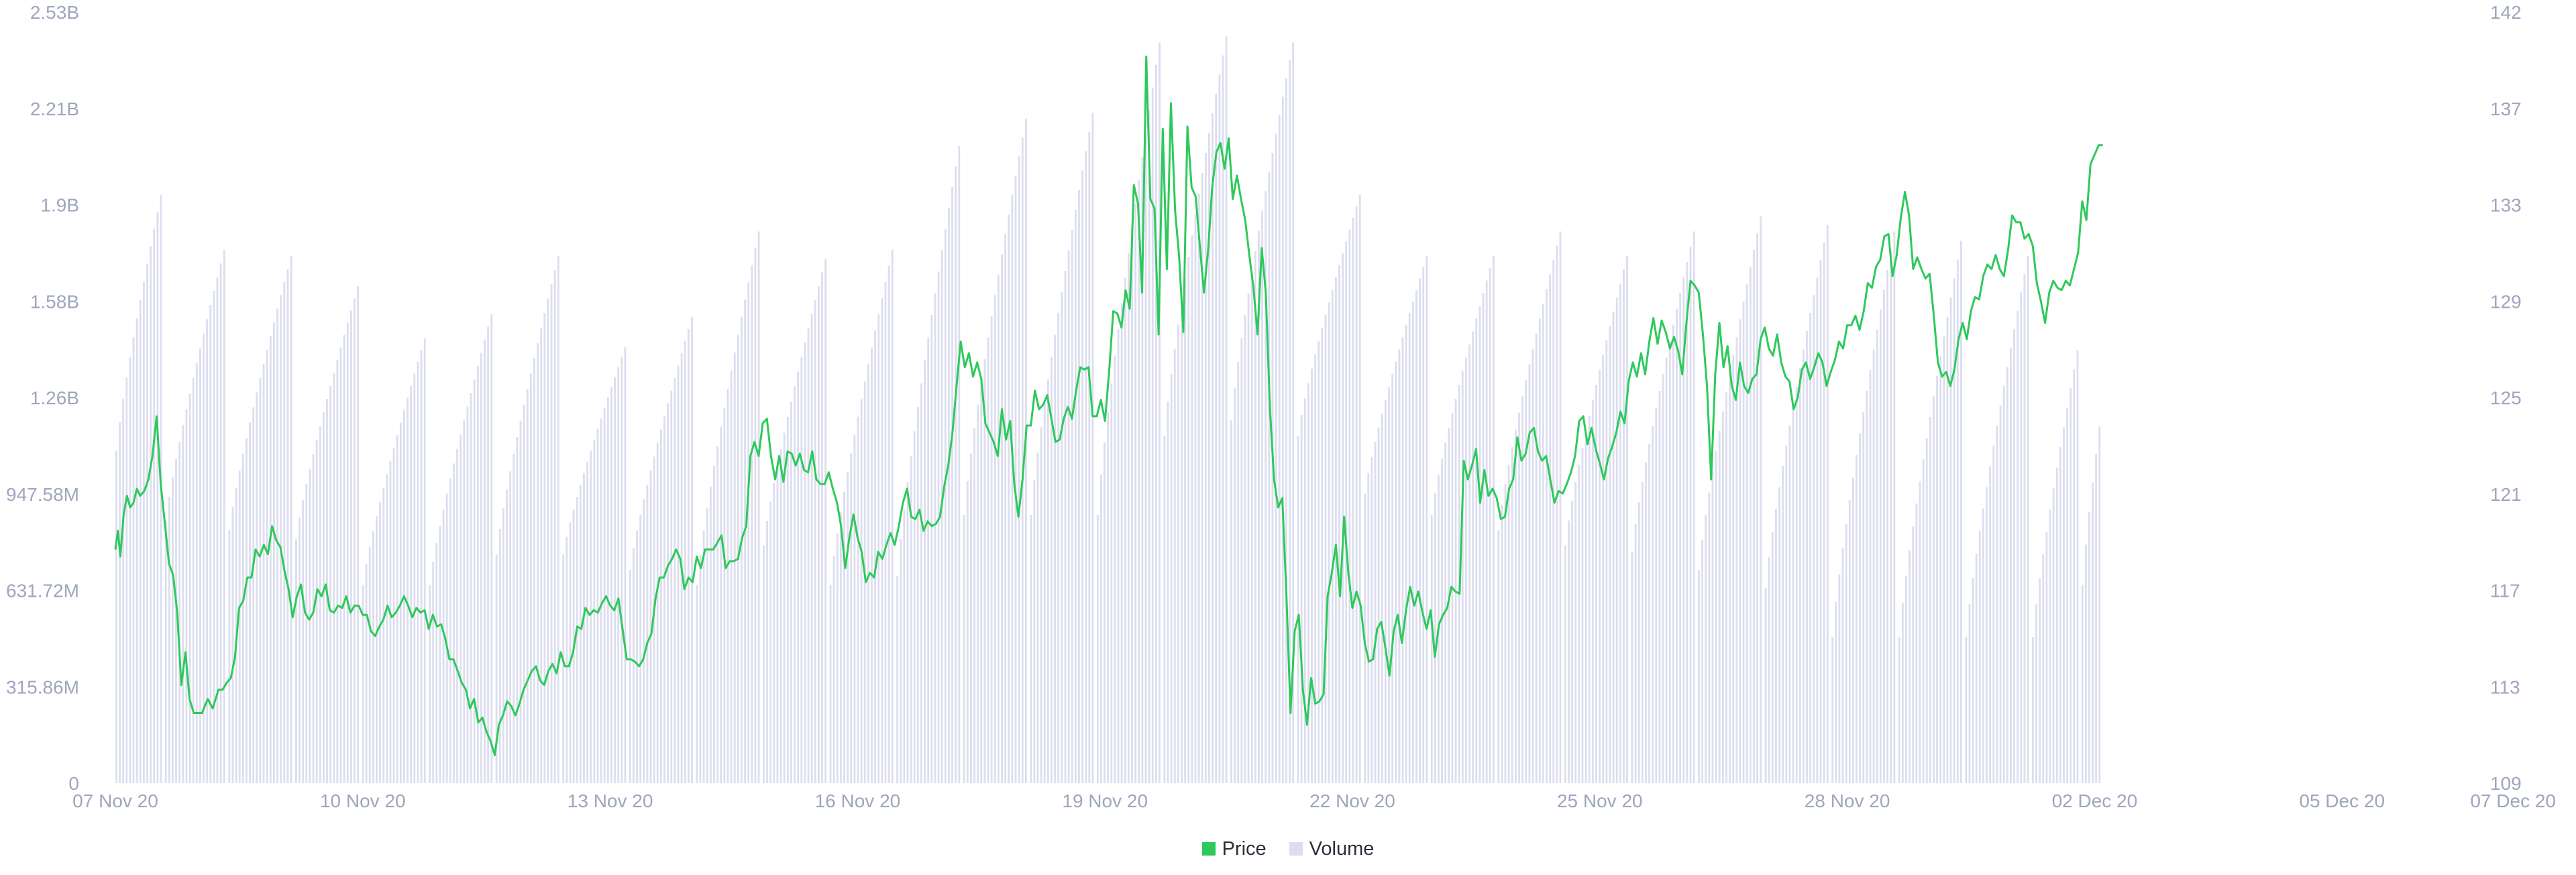 The height and width of the screenshot is (875, 2576). What do you see at coordinates (54, 301) in the screenshot?
I see `y-left-tick-label: 1.58B` at bounding box center [54, 301].